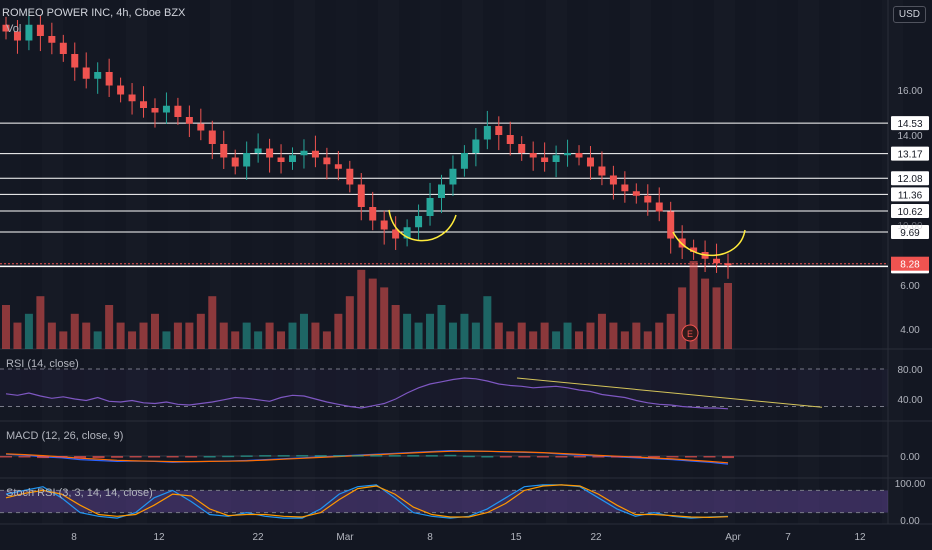 This screenshot has width=932, height=550. I want to click on level-price-label: 12.08, so click(909, 179).